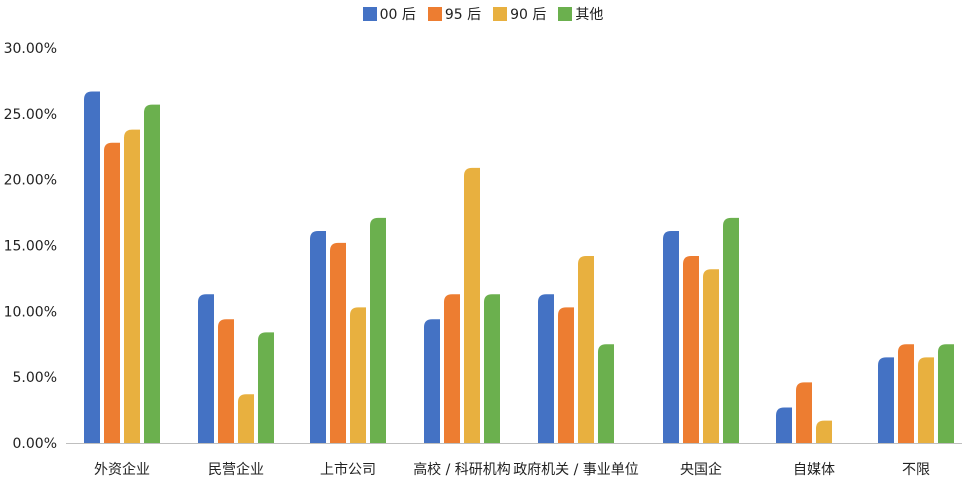  I want to click on y-tick-label: 5.00%, so click(35, 378).